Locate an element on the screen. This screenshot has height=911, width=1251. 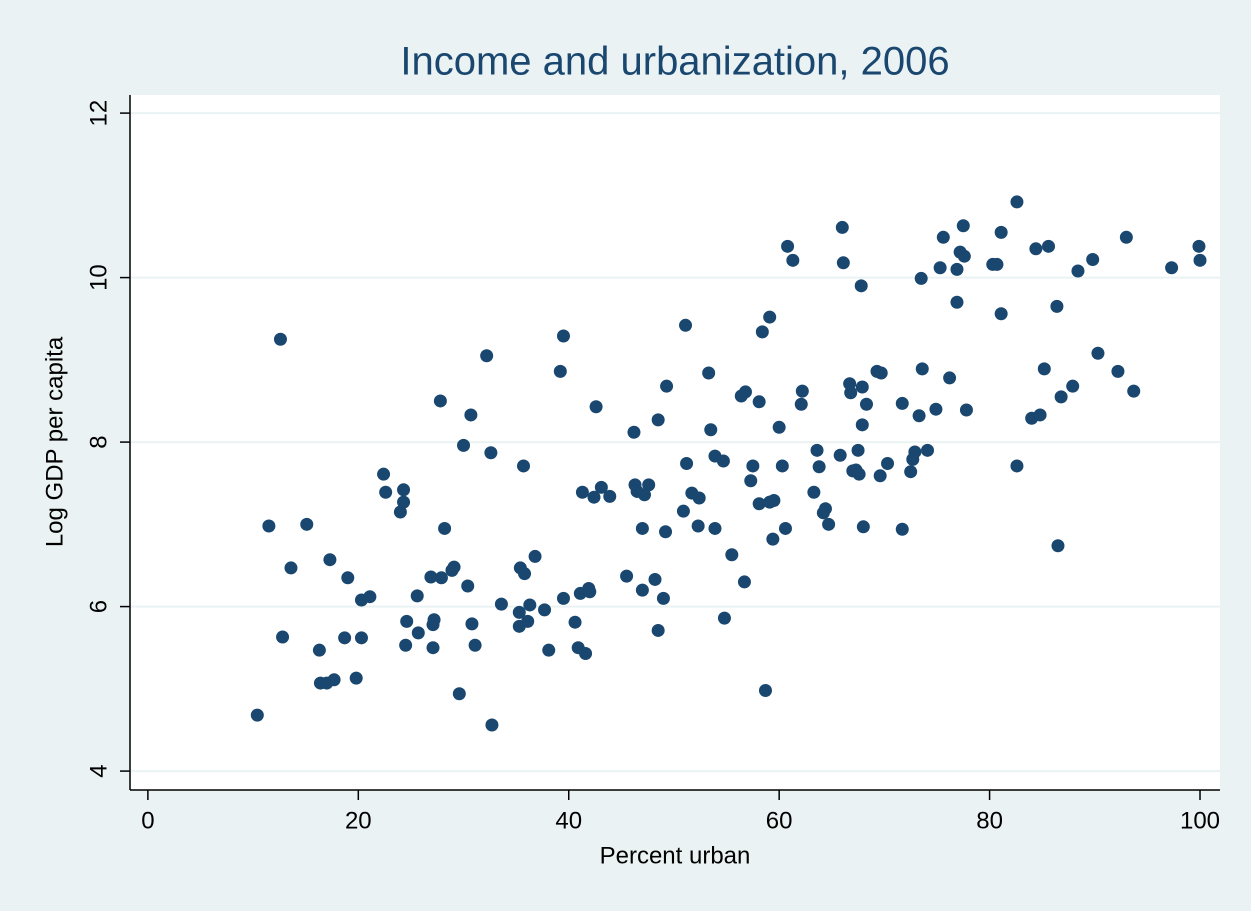
y-tick-label: 4 is located at coordinates (98, 770).